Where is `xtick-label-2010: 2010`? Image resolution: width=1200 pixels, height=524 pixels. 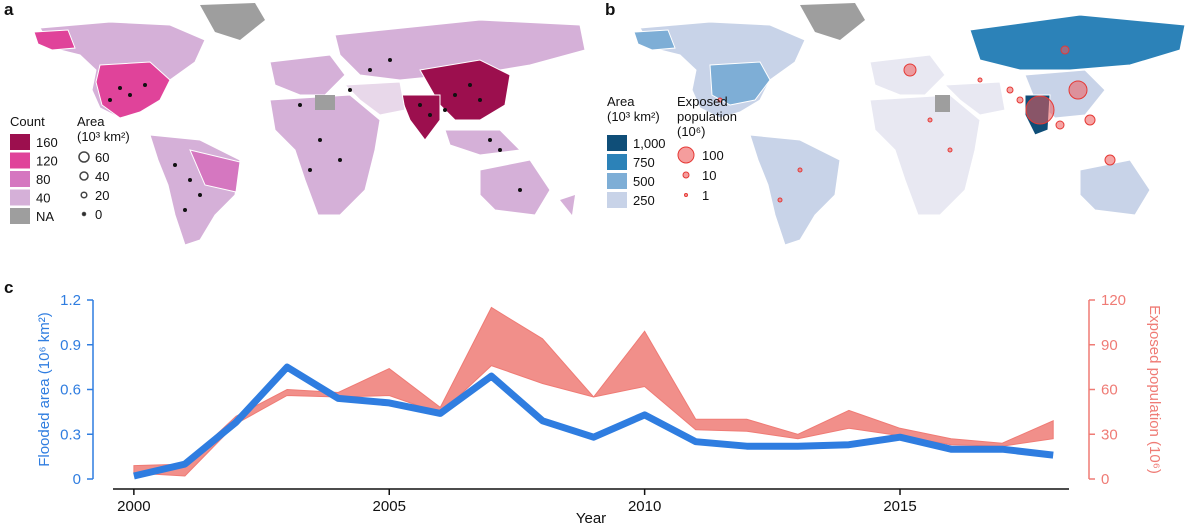
xtick-label-2010: 2010 is located at coordinates (644, 506).